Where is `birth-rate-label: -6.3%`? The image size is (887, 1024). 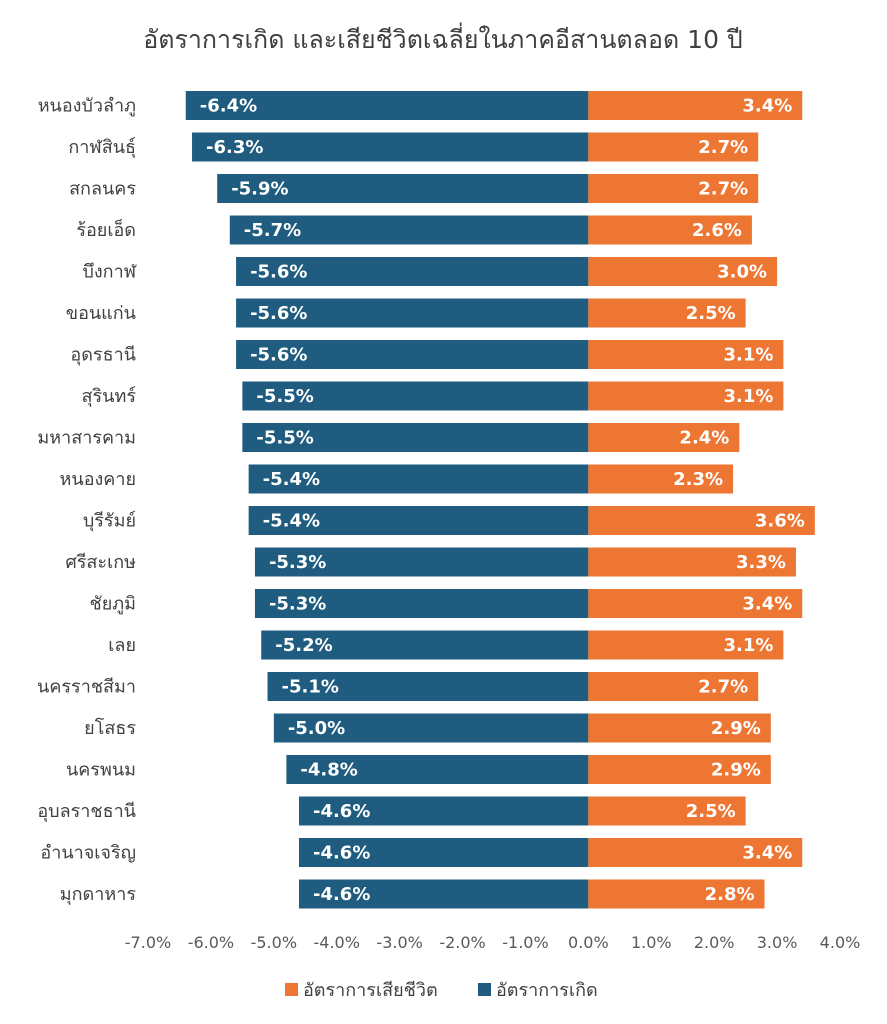
birth-rate-label: -6.3% is located at coordinates (234, 147).